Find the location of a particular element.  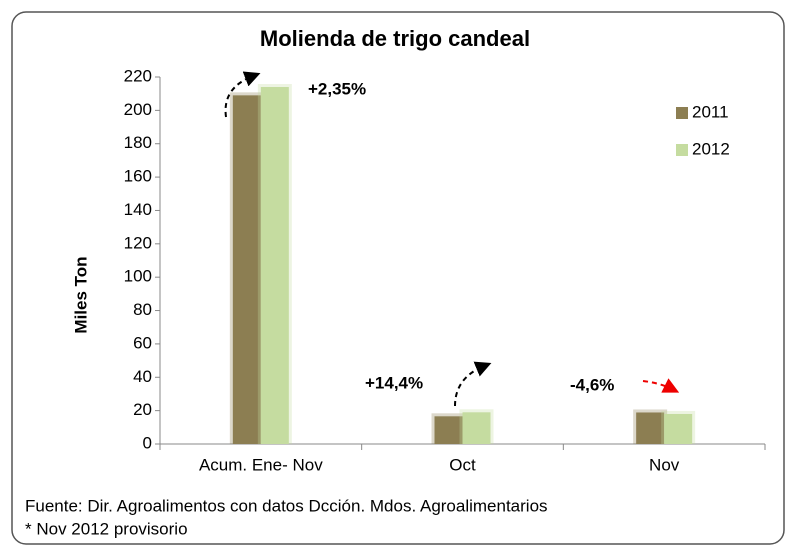

y-tick-label: 100 is located at coordinates (138, 276).